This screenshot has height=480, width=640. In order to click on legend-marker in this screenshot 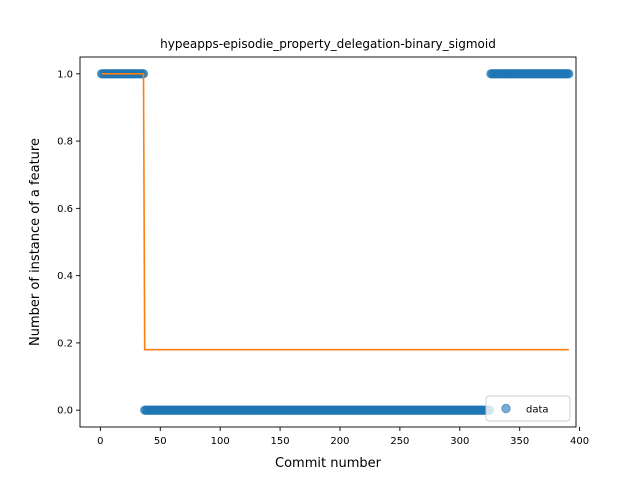, I will do `click(506, 408)`.